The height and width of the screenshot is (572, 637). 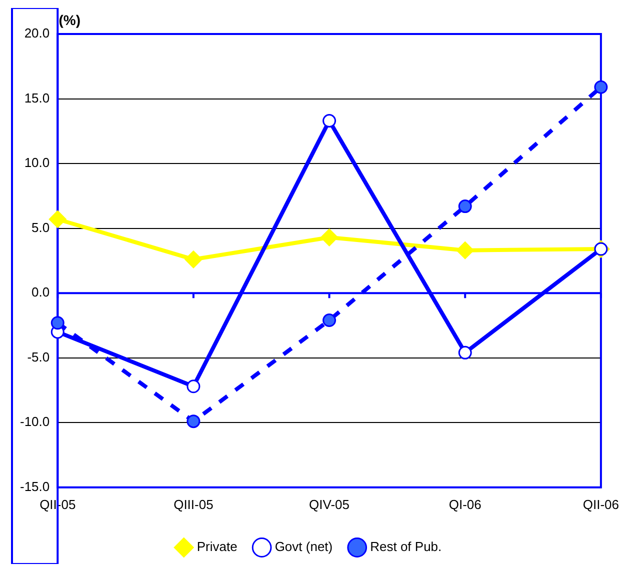 I want to click on y-tick-label: -10.0, so click(x=35, y=422).